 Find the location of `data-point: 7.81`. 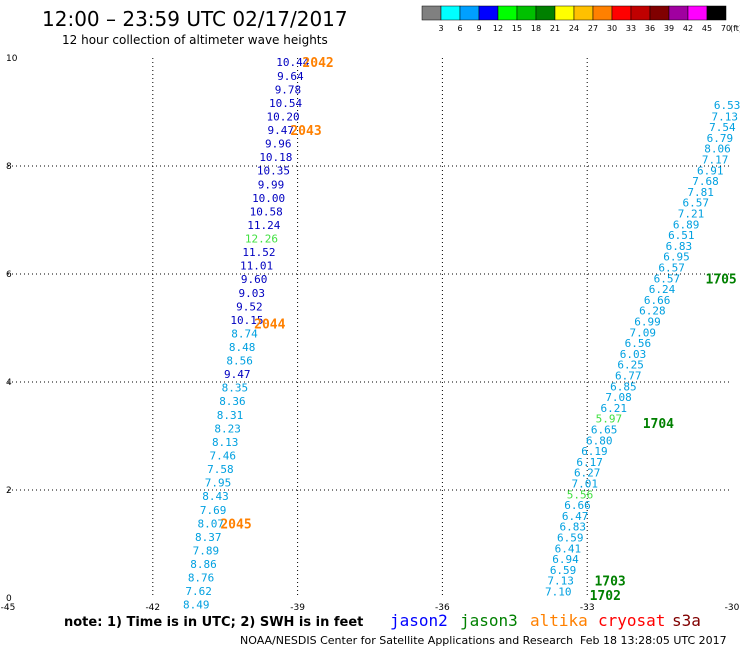

data-point: 7.81 is located at coordinates (700, 192).